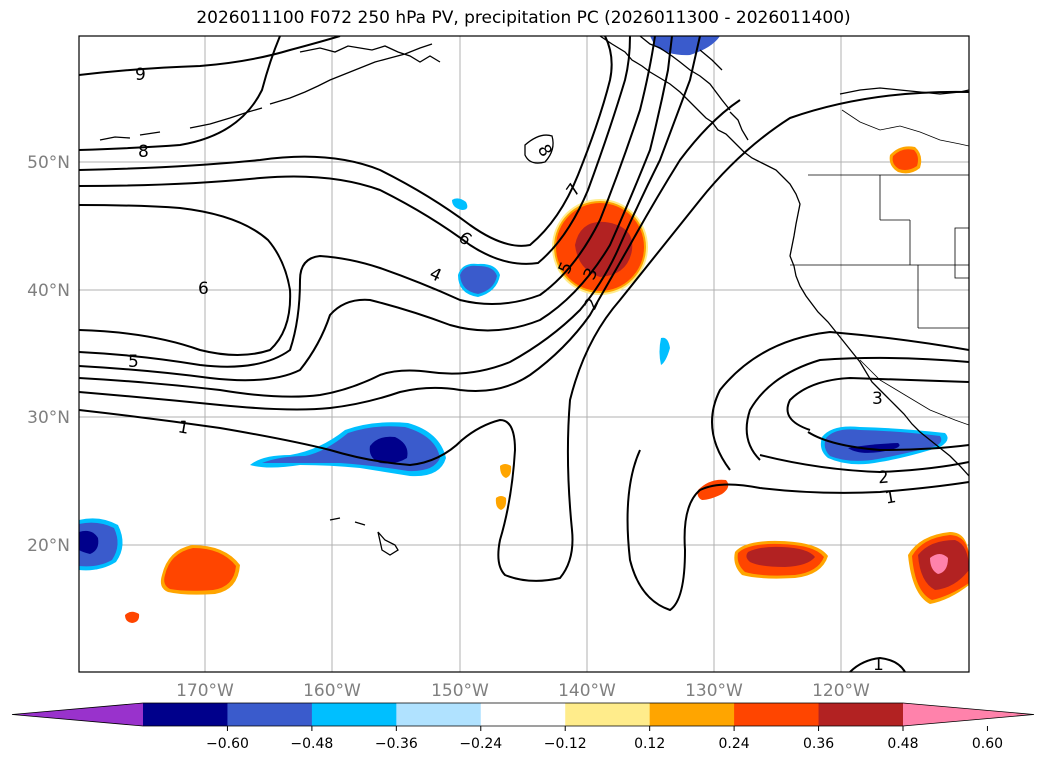 The height and width of the screenshot is (765, 1047). Describe the element at coordinates (883, 478) in the screenshot. I see `pv-label: 2` at that location.